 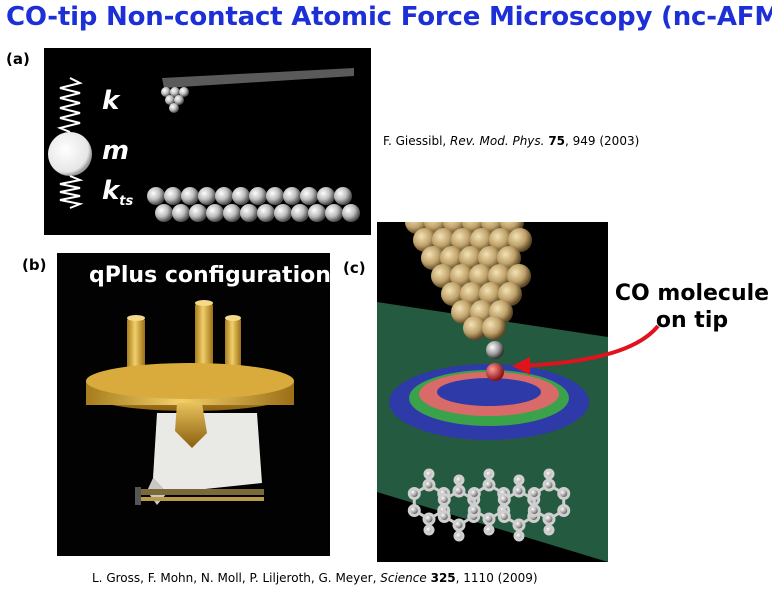 I want to click on citation-gross-pages: , 1110 (2009), so click(x=496, y=578).